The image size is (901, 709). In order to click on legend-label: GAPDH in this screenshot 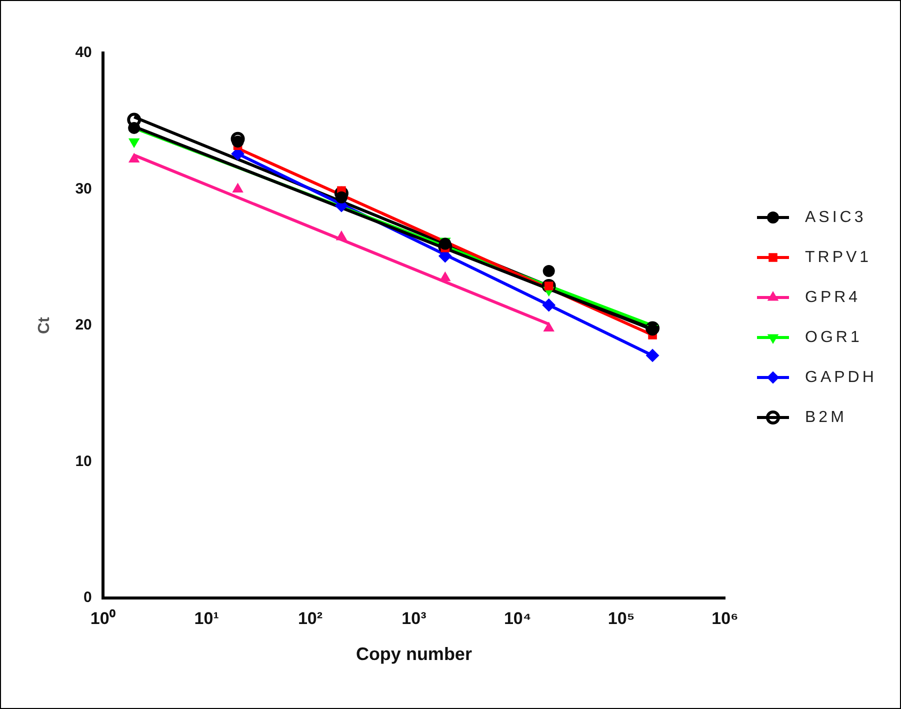, I will do `click(841, 377)`.